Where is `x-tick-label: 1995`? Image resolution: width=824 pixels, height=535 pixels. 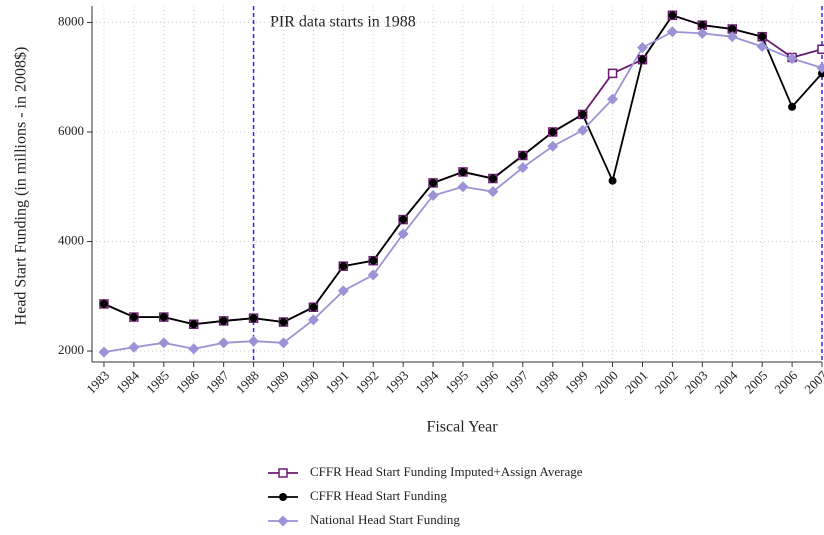
x-tick-label: 1995 is located at coordinates (456, 382).